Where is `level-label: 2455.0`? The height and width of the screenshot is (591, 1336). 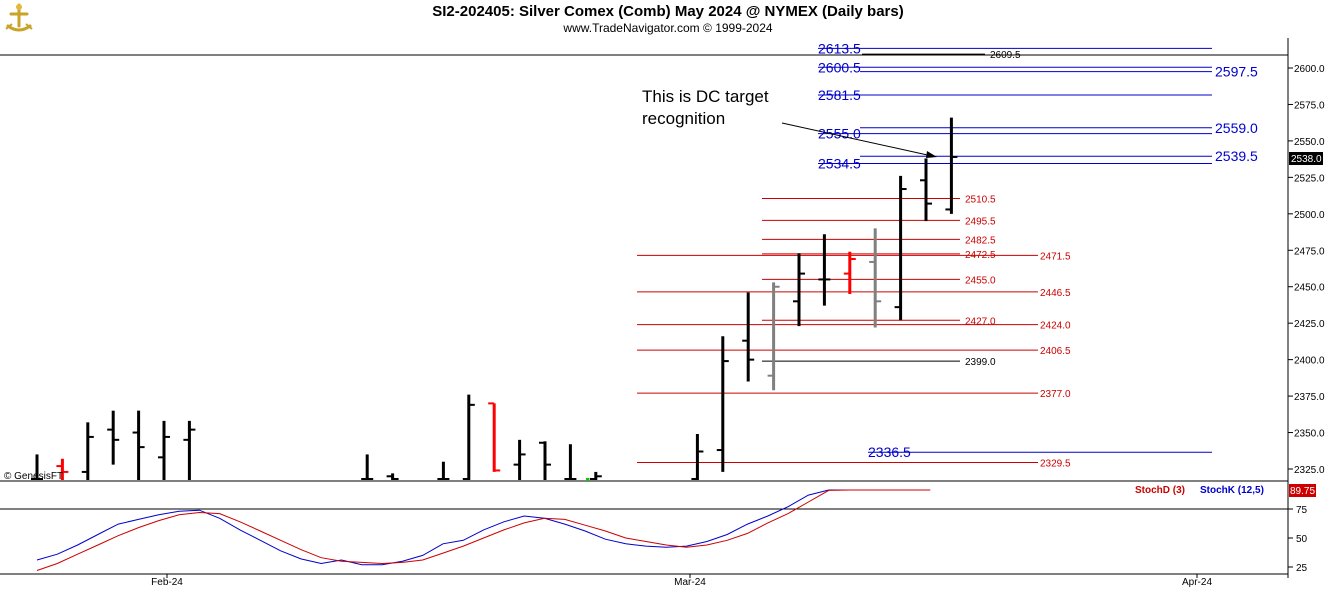 level-label: 2455.0 is located at coordinates (980, 280).